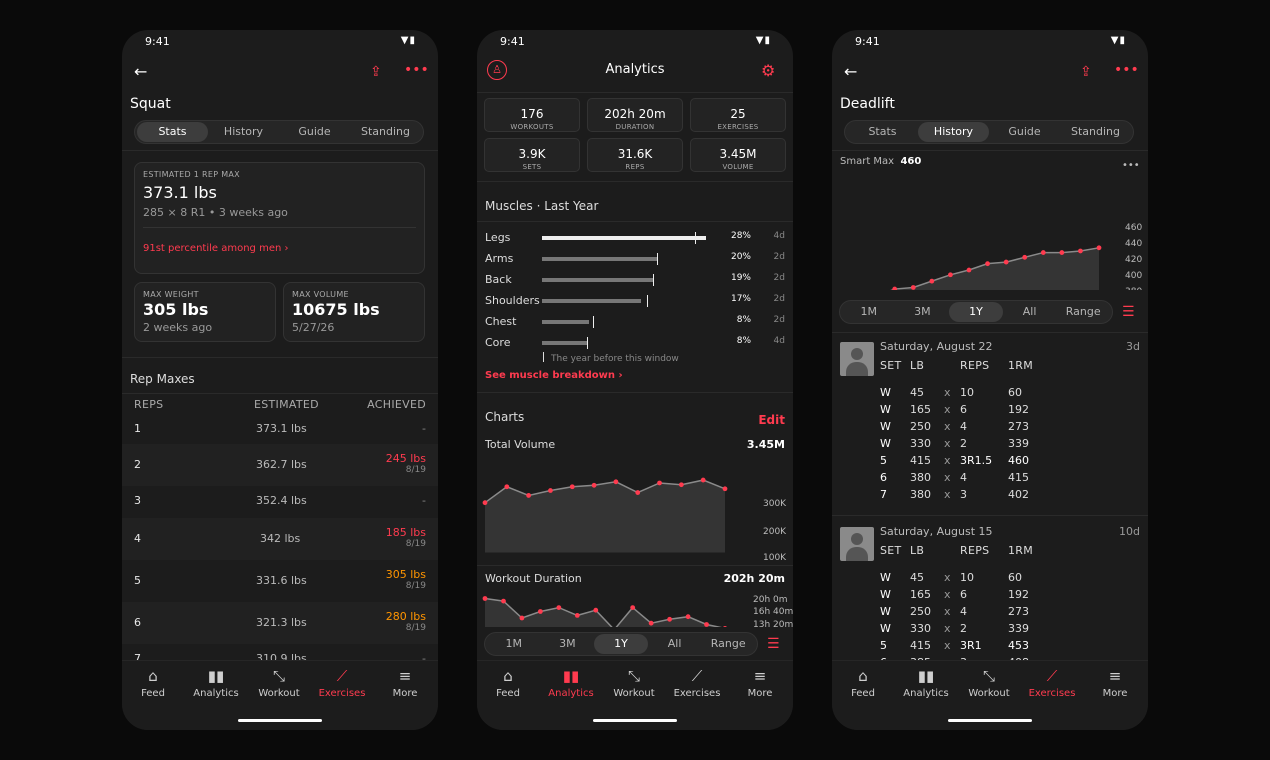  Describe the element at coordinates (178, 327) in the screenshot. I see `max-weight-sub: 2 weeks ago` at that location.